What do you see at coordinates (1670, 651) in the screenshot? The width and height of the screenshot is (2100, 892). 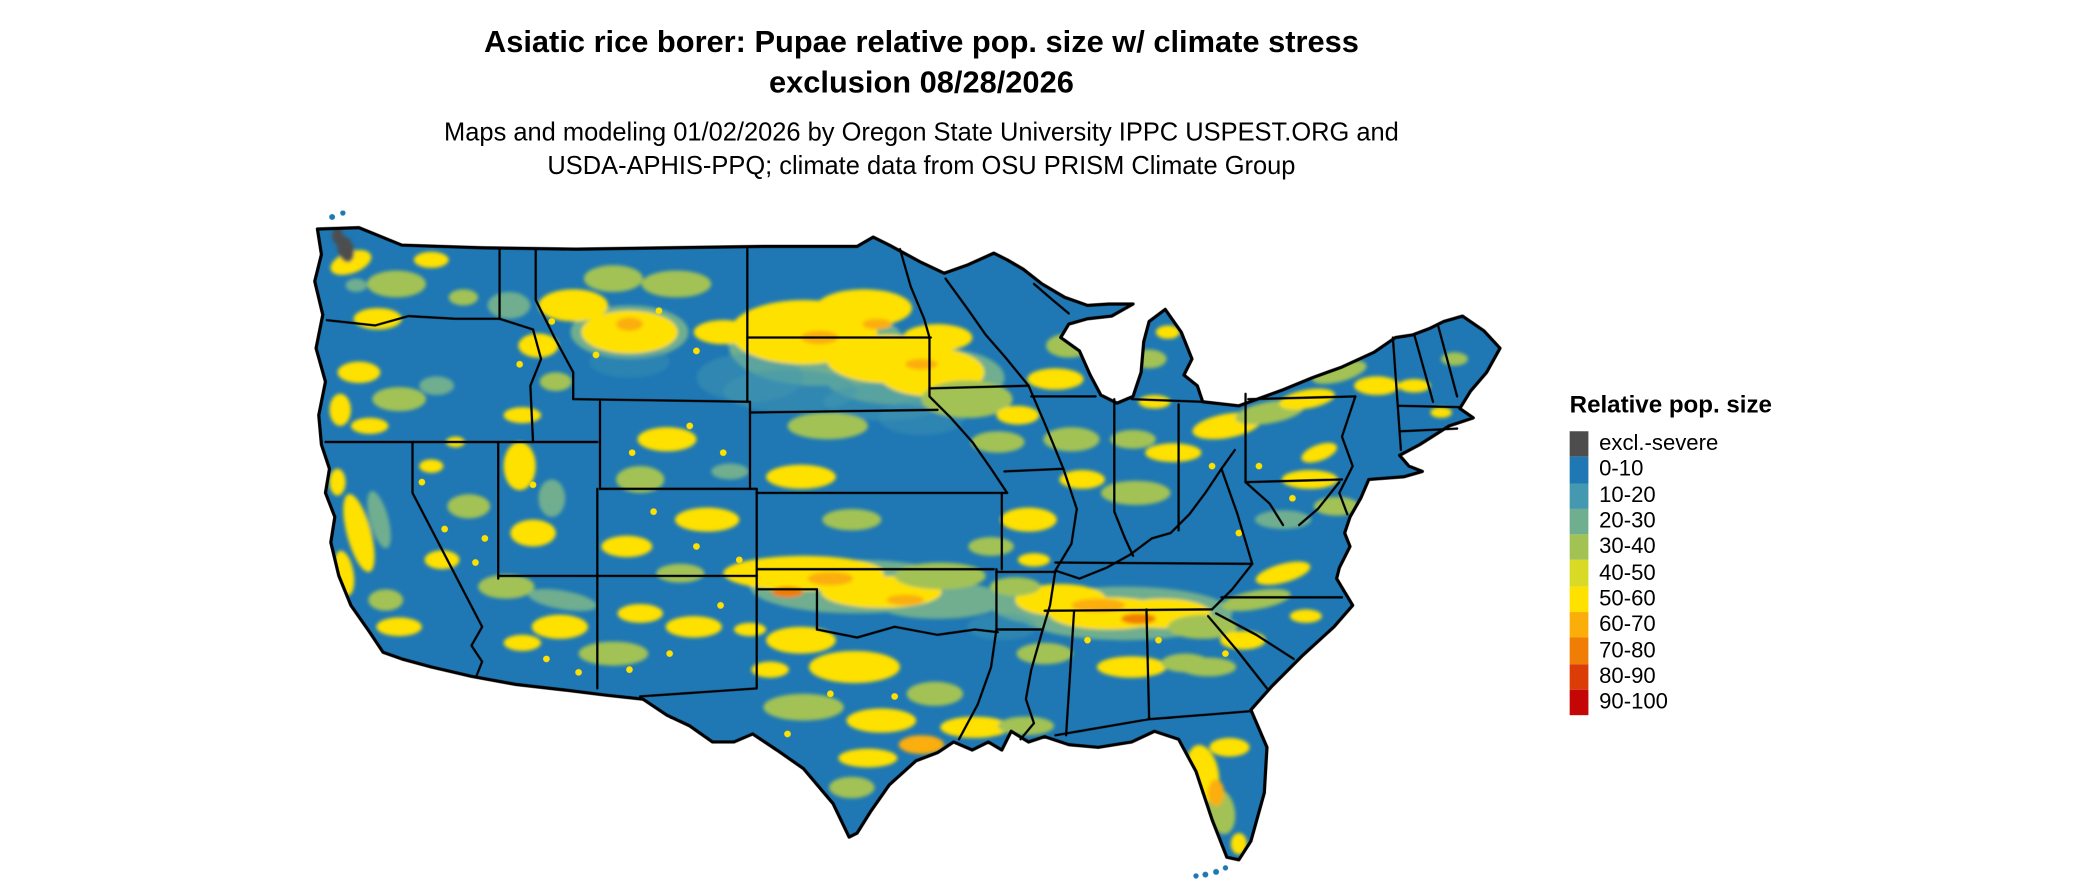 I see `legend-item: 70-80` at bounding box center [1670, 651].